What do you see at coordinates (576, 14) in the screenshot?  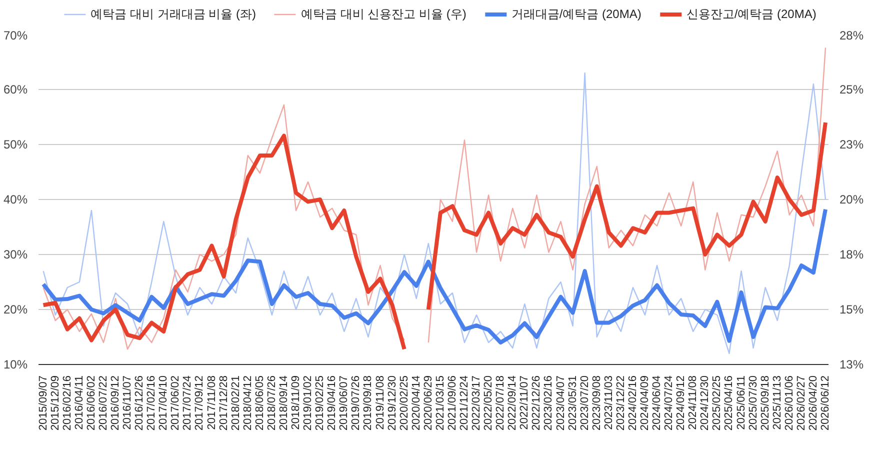 I see `legend-label: 거래대금/예탁금 (20MA)` at bounding box center [576, 14].